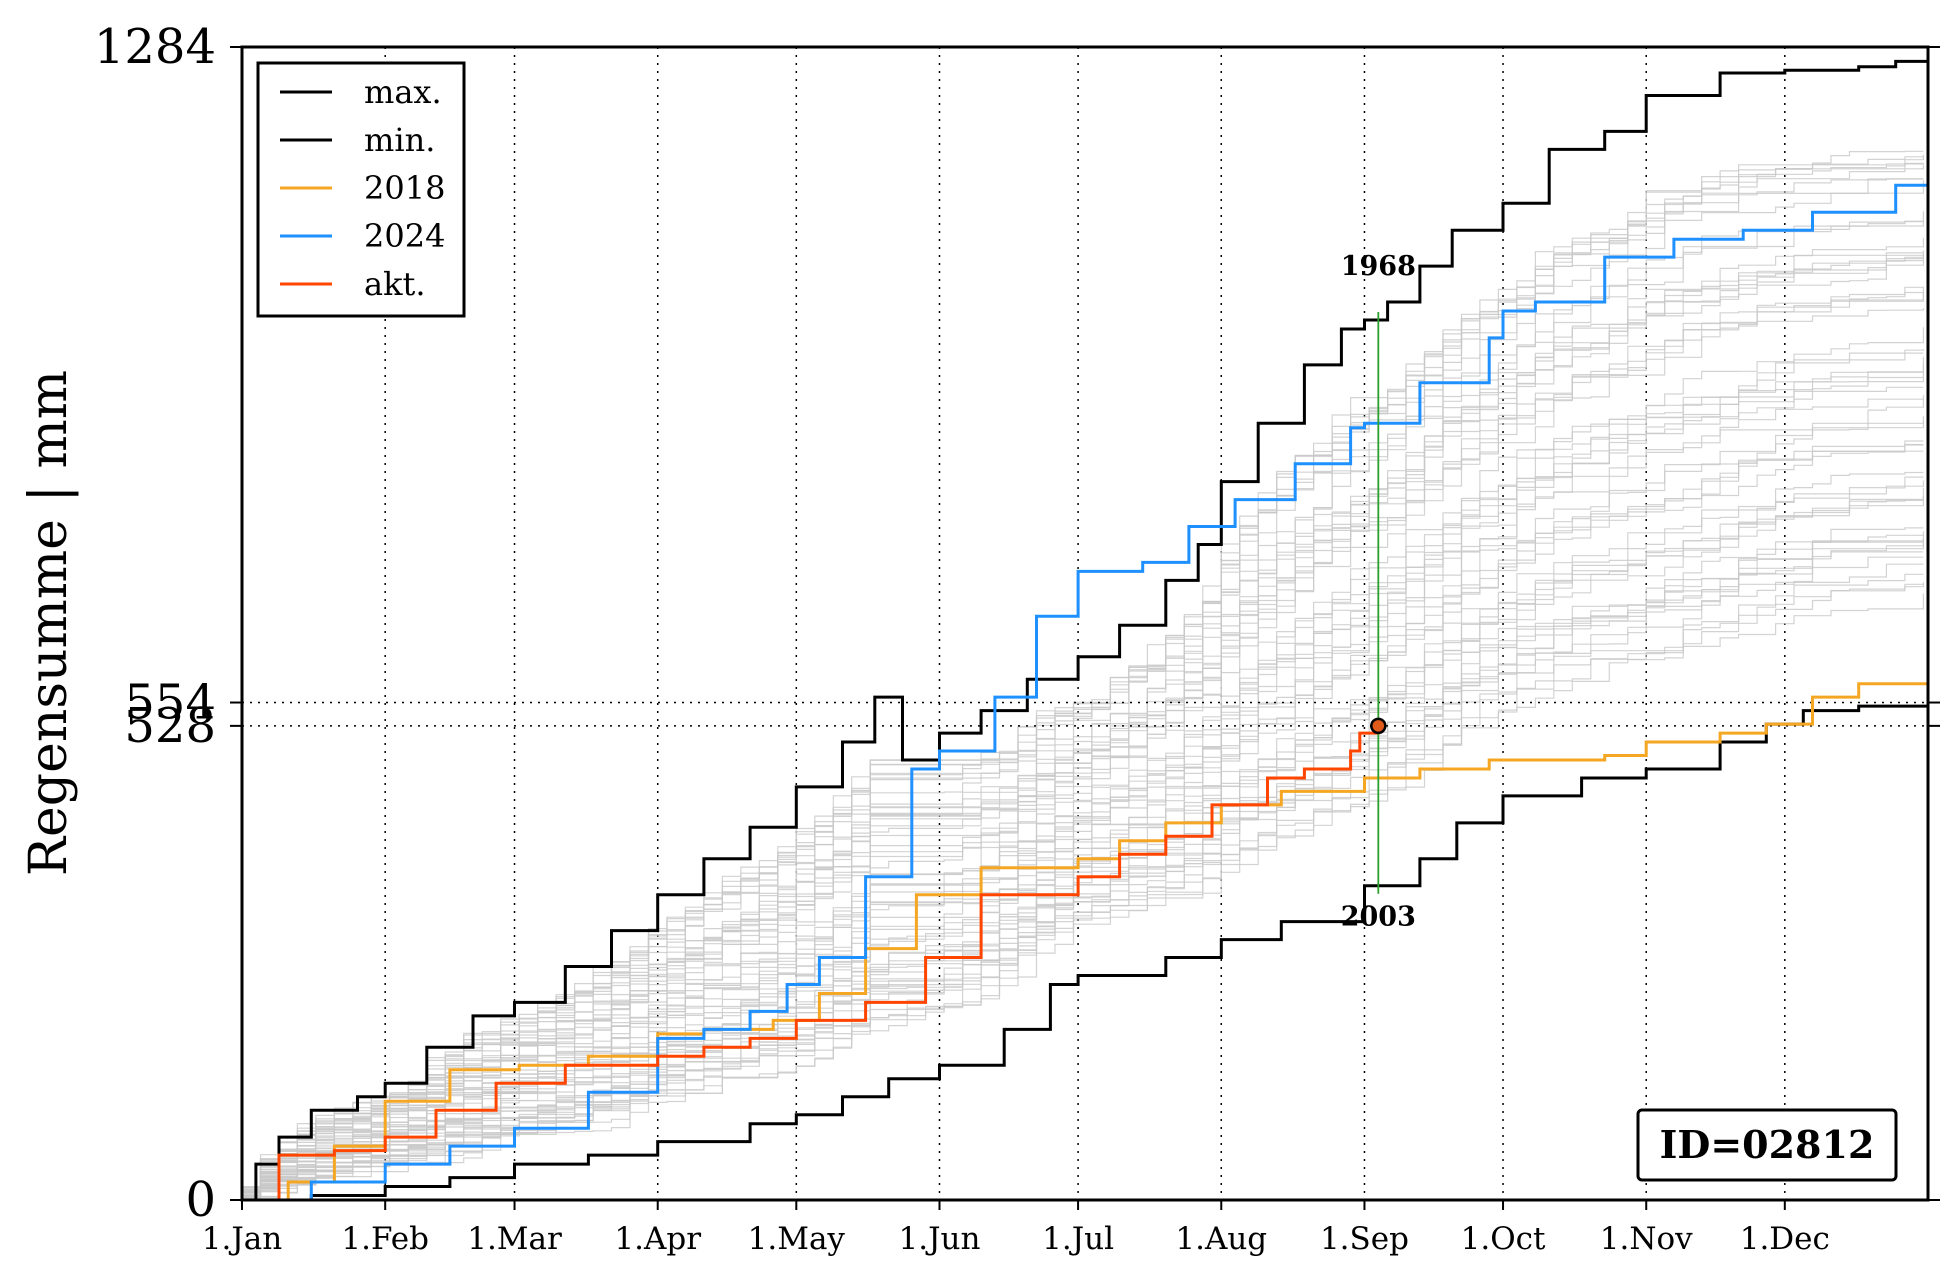 The width and height of the screenshot is (1942, 1281). I want to click on annotation-year-1968: 1968, so click(1378, 266).